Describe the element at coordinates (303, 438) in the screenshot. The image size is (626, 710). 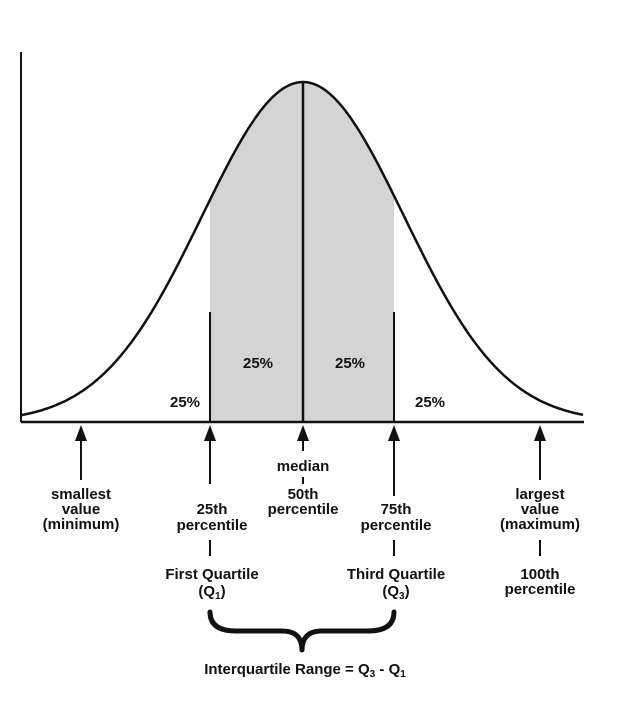
I see `median-arrow-icon` at that location.